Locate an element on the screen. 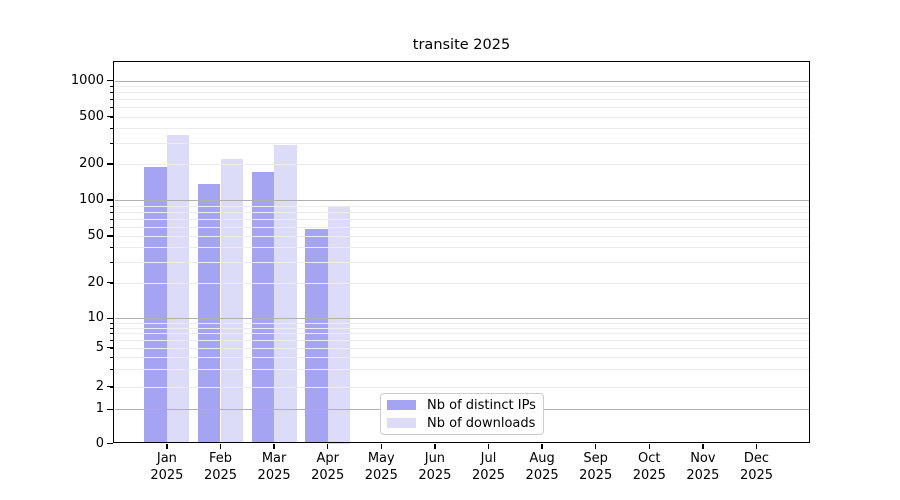 This screenshot has height=500, width=900. x-tick-label-aug: Aug 2025 is located at coordinates (542, 467).